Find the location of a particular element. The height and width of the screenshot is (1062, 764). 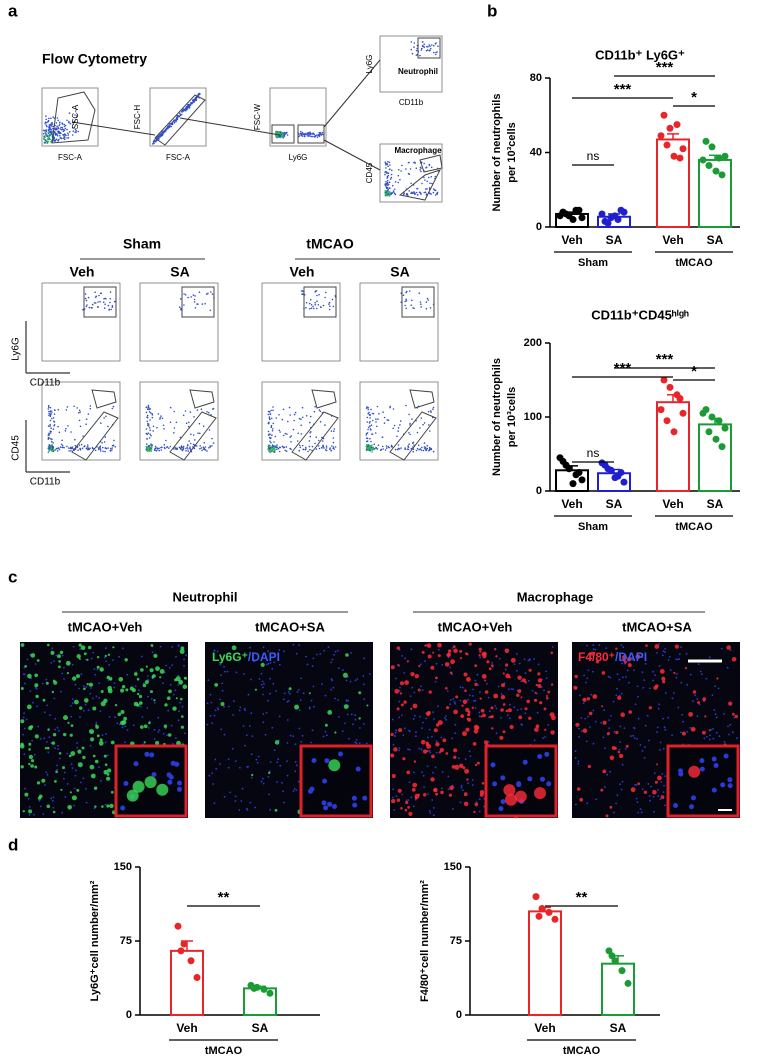

stain-marker: Ly6G⁺ is located at coordinates (230, 657).